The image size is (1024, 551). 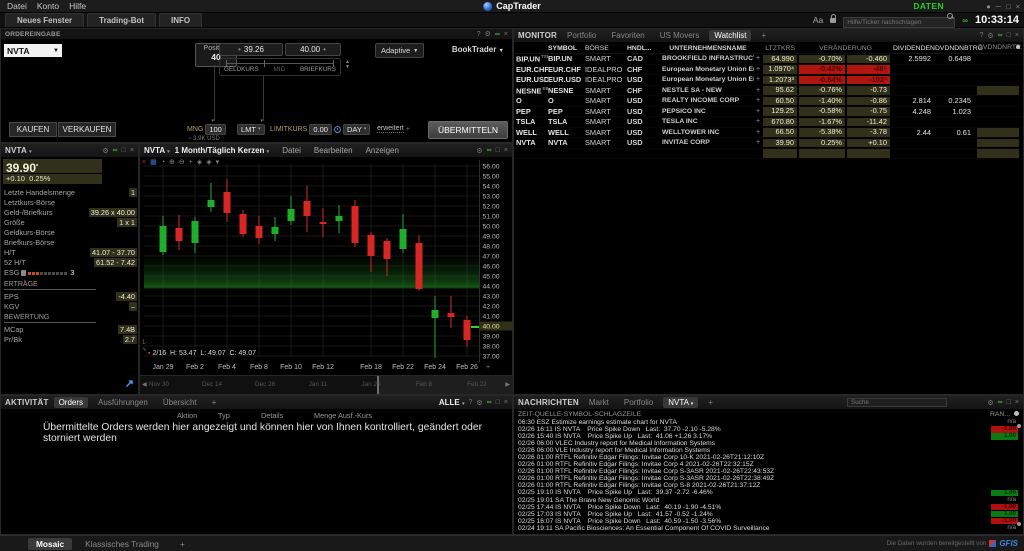 I want to click on minimize-icon: ─, so click(x=998, y=6).